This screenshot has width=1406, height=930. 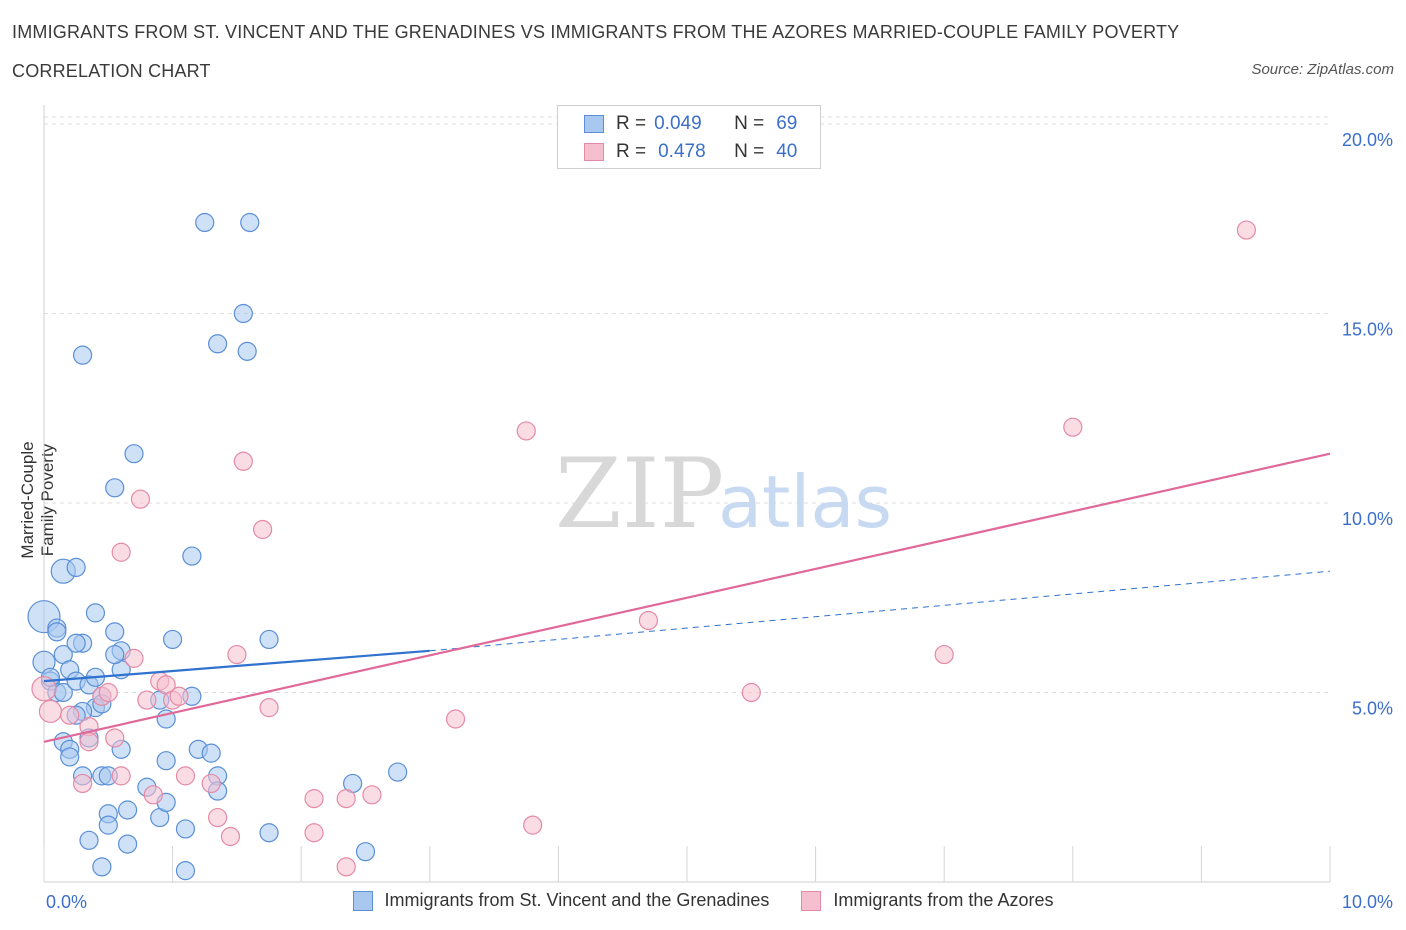 What do you see at coordinates (236, 666) in the screenshot?
I see `st-vincent-trend-line` at bounding box center [236, 666].